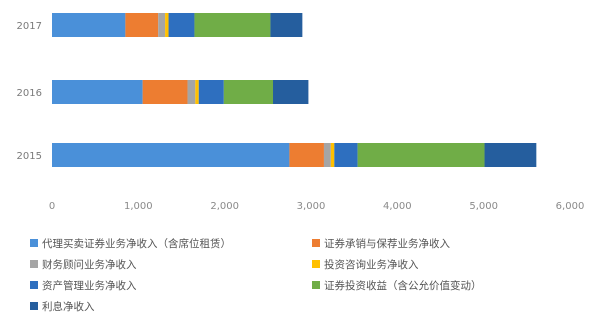 The width and height of the screenshot is (597, 323). What do you see at coordinates (224, 206) in the screenshot?
I see `x-tick-label-2: 2,000` at bounding box center [224, 206].